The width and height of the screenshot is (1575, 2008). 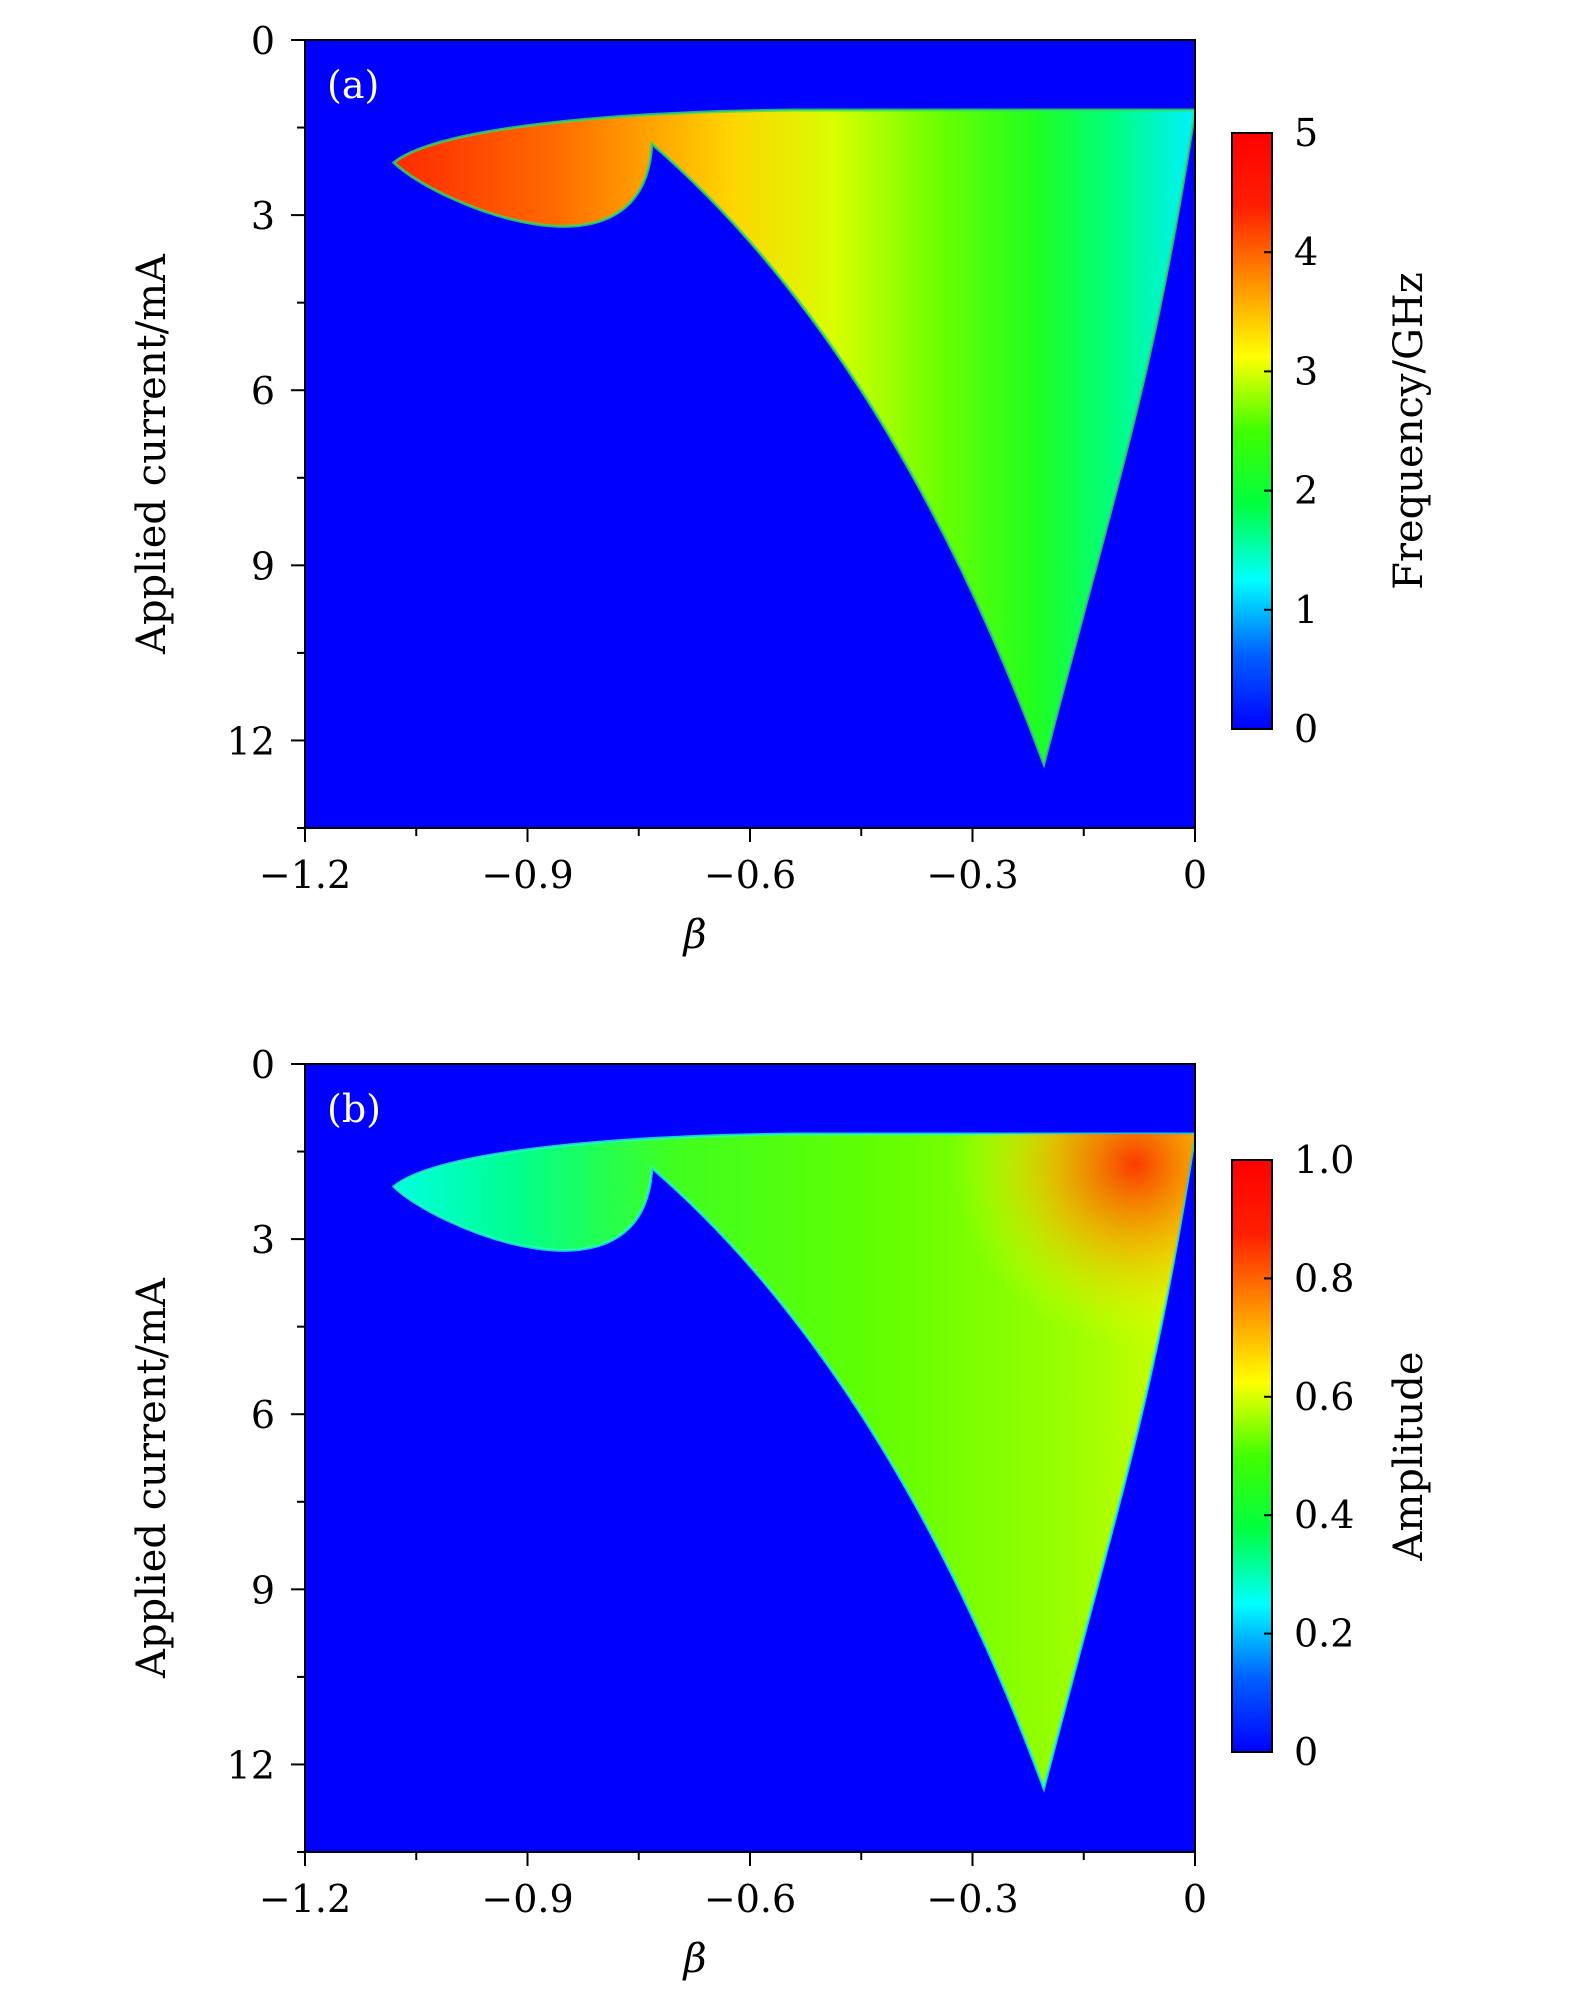 I want to click on colorbar-title: Frequency/GHz, so click(x=1409, y=431).